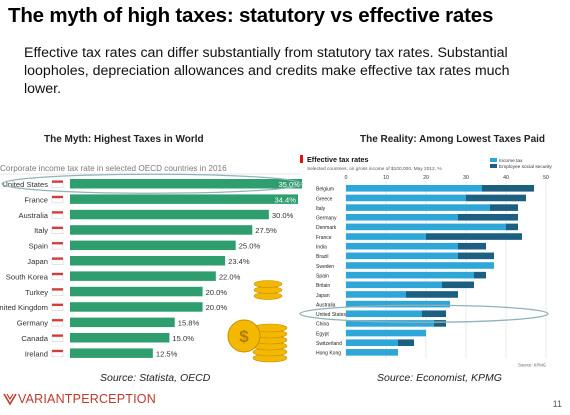  What do you see at coordinates (322, 334) in the screenshot?
I see `category-label-egypt: Egypt` at bounding box center [322, 334].